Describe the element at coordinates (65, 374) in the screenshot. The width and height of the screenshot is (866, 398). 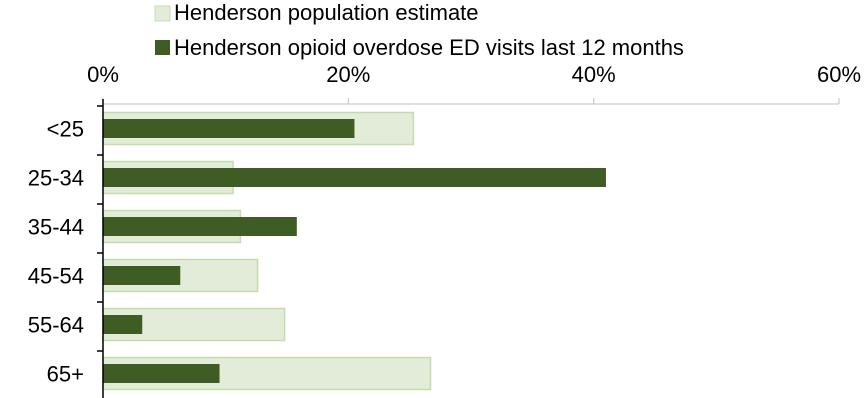
I see `category-label: 65+` at that location.